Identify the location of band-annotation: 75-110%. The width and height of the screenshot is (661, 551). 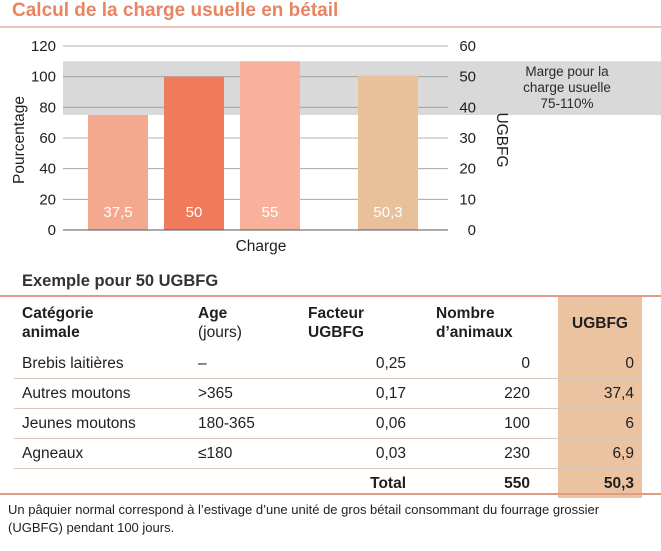
(566, 103).